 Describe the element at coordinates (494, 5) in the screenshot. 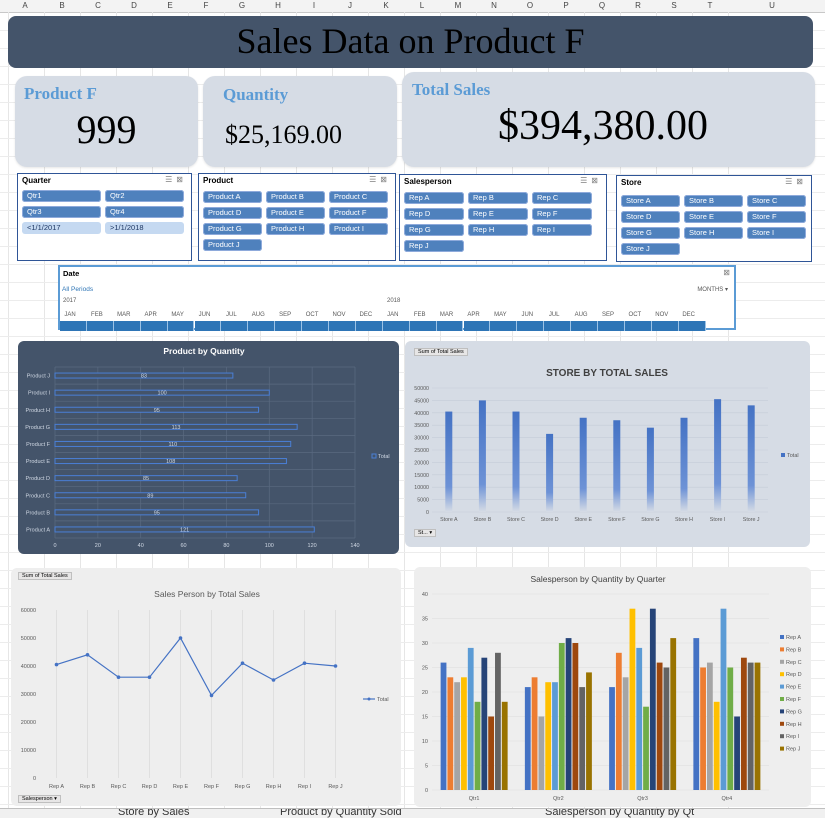

I see `column-header-n: N` at that location.